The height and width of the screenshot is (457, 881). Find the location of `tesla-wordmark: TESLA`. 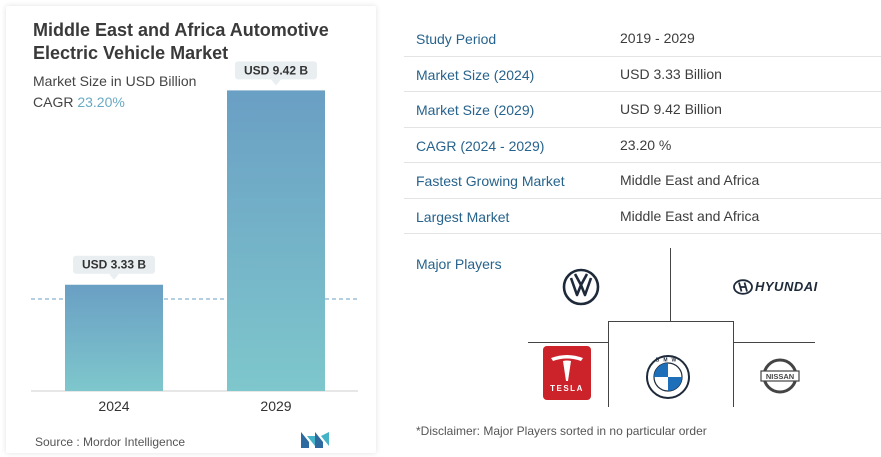

tesla-wordmark: TESLA is located at coordinates (567, 388).